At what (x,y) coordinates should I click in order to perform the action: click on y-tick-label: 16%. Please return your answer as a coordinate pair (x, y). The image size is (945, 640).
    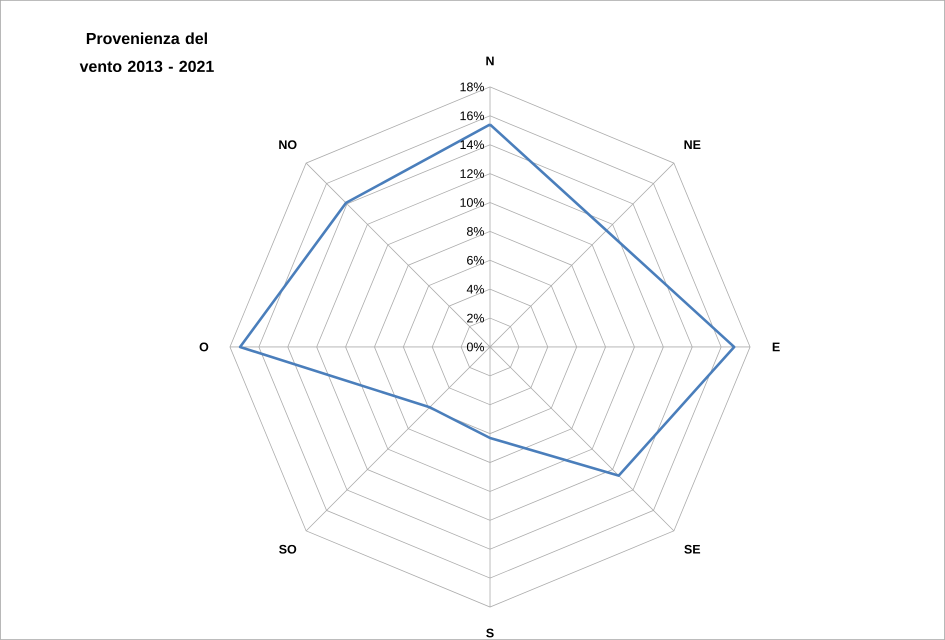
    Looking at the image, I should click on (472, 115).